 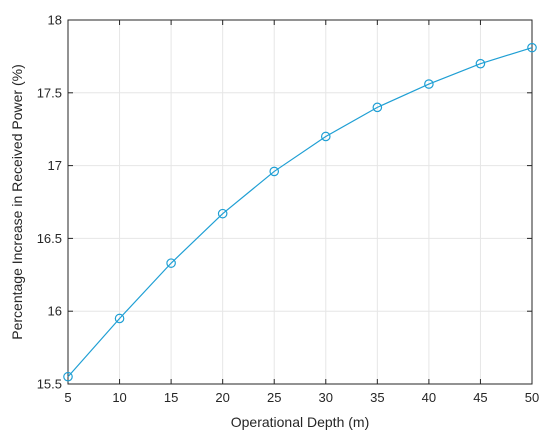 What do you see at coordinates (300, 422) in the screenshot?
I see `x-axis-title: Operational Depth (m)` at bounding box center [300, 422].